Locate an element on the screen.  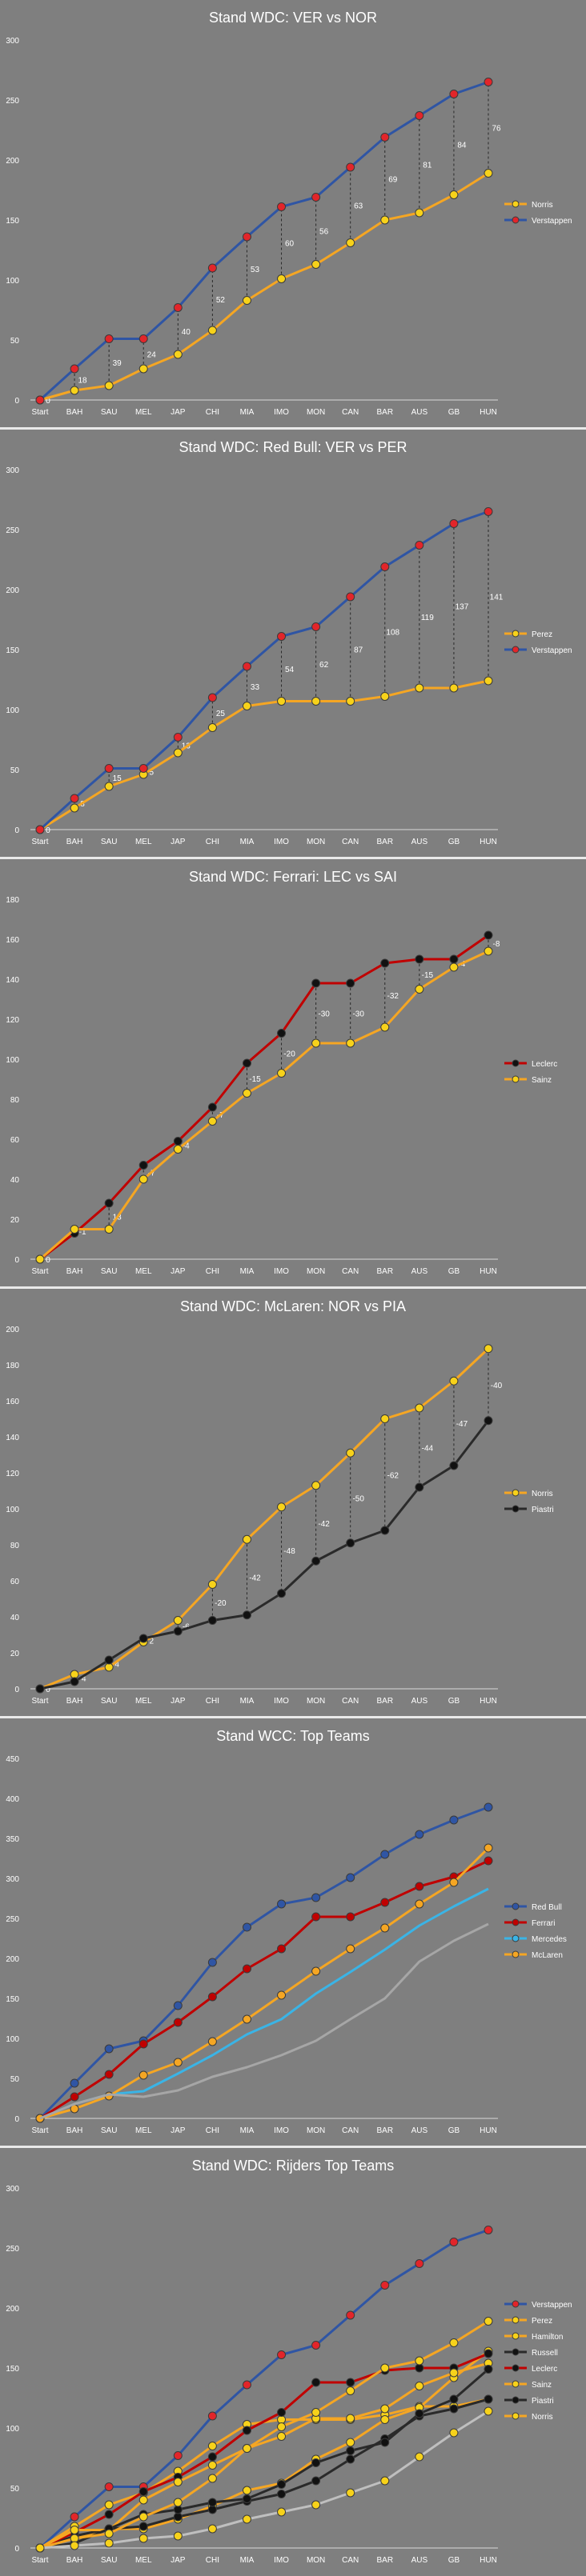
y-tick-label: 160 is located at coordinates (12, 940).